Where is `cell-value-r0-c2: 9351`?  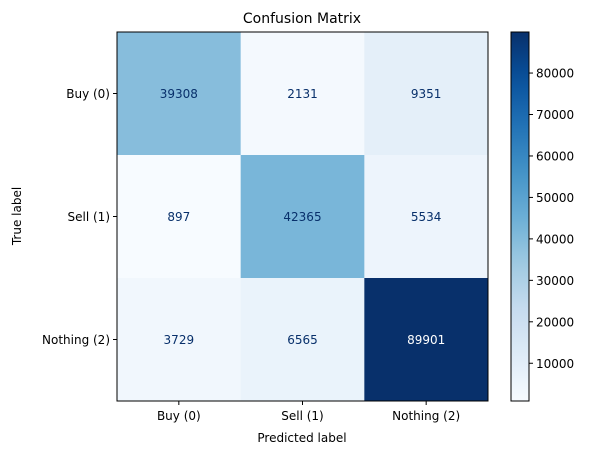 cell-value-r0-c2: 9351 is located at coordinates (426, 94).